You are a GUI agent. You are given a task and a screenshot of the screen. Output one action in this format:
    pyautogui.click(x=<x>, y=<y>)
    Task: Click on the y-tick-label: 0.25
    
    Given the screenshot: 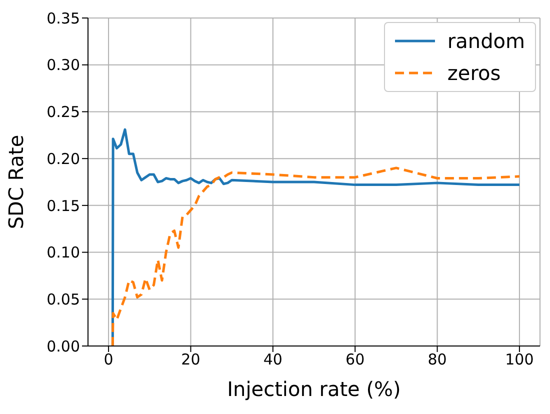 What is the action you would take?
    pyautogui.click(x=63, y=112)
    